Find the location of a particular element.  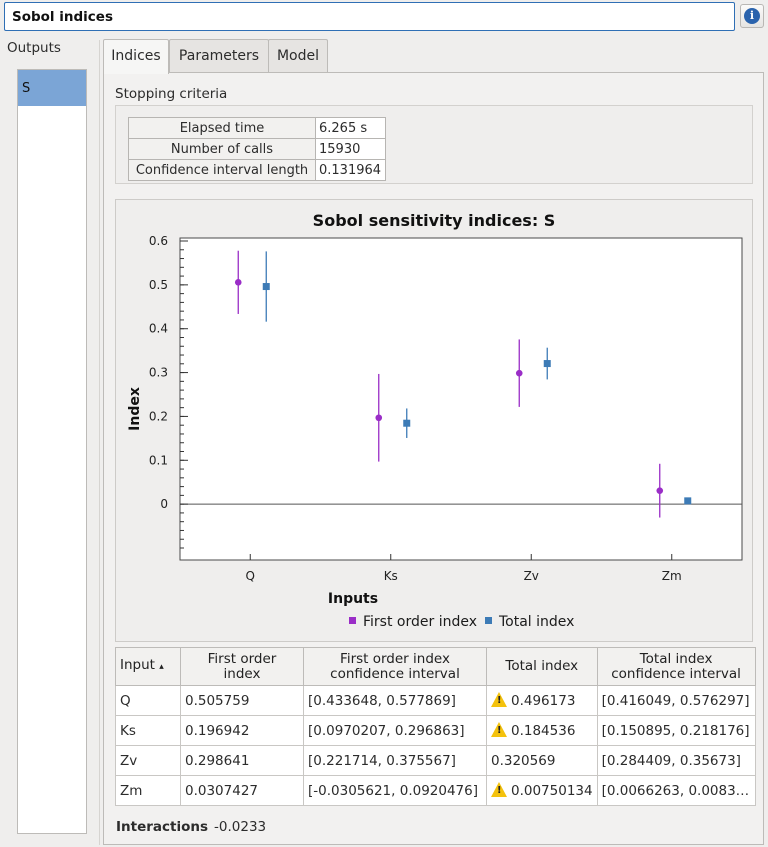

chart-title: Sobol sensitivity indices: S is located at coordinates (434, 220).